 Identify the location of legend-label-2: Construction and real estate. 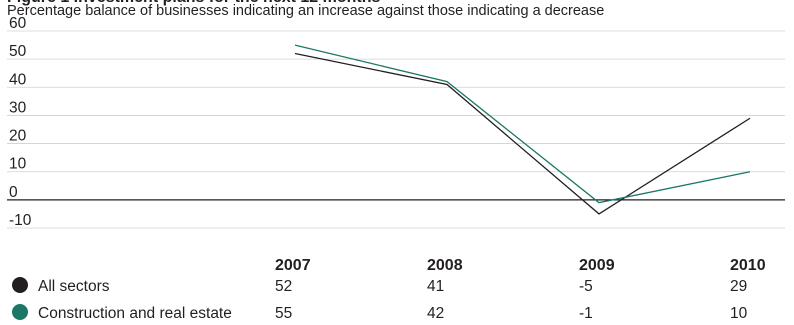
(135, 313).